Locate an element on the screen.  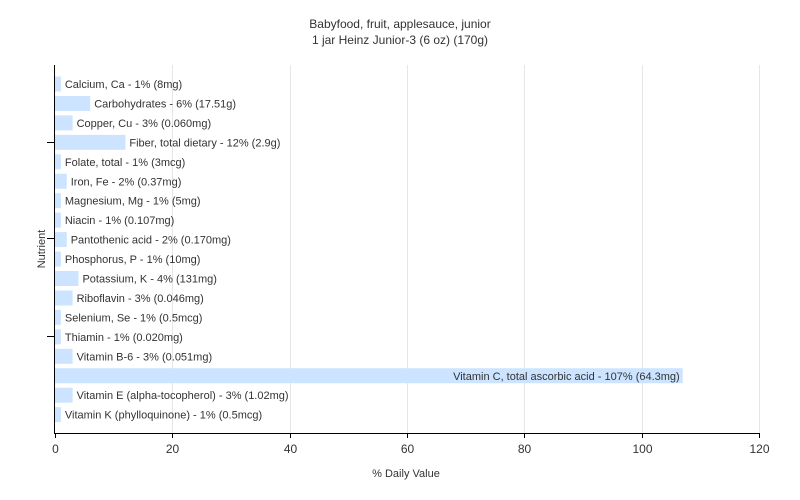
bar-label: Carbohydrates - 6% (17.51g) is located at coordinates (165, 104).